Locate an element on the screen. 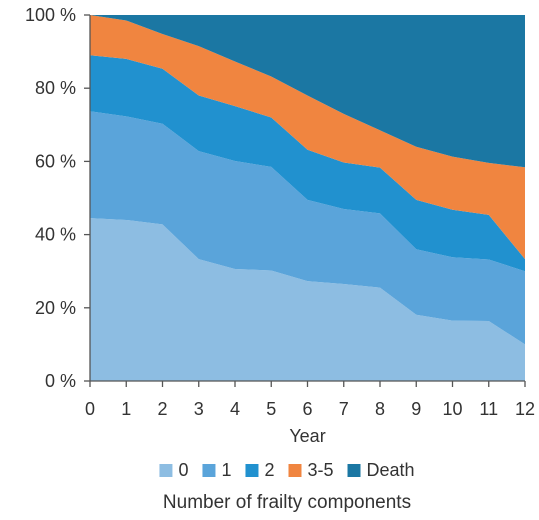 Image resolution: width=539 pixels, height=520 pixels. legend-item: 1 is located at coordinates (216, 470).